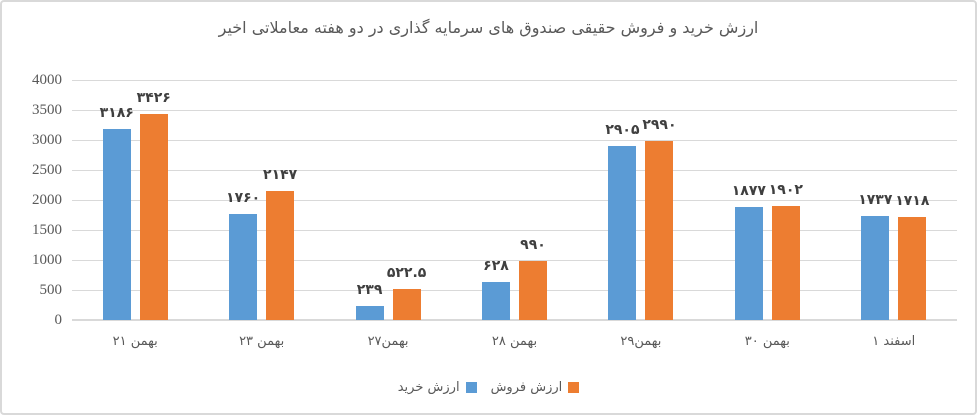  Describe the element at coordinates (912, 200) in the screenshot. I see `sell-bar-data-label: ۱۷۱۸` at that location.